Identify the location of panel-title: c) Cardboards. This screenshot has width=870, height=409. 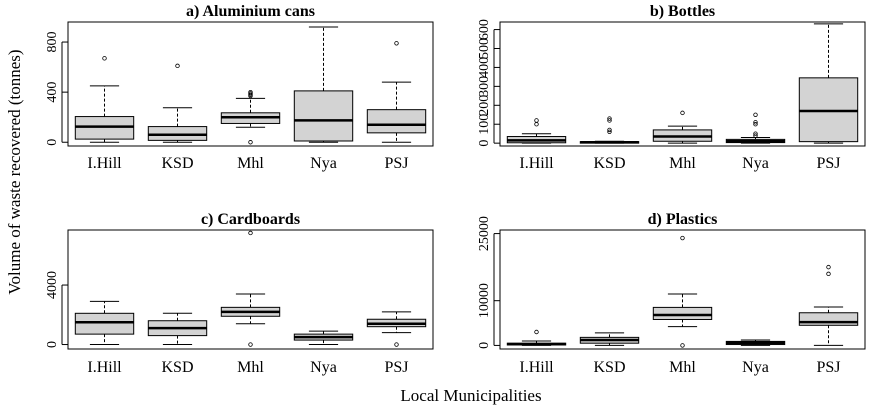
(250, 219).